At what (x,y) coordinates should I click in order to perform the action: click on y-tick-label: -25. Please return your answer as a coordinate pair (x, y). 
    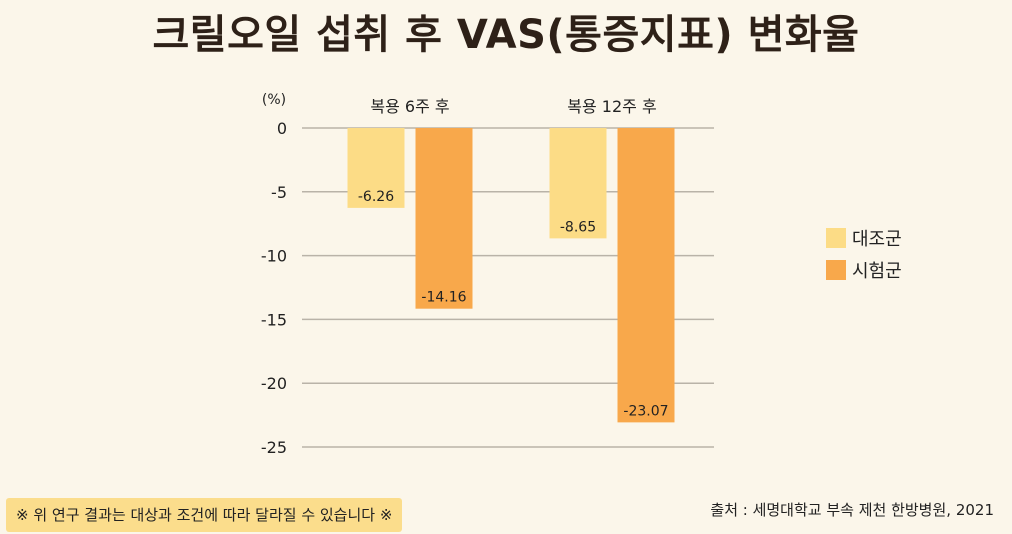
    Looking at the image, I should click on (274, 447).